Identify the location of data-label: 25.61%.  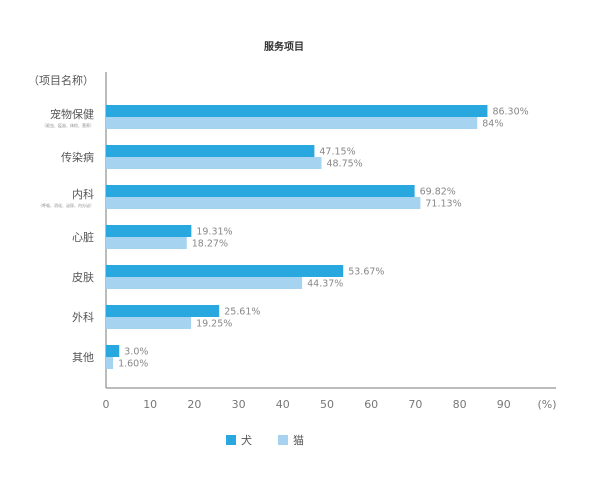
(242, 312).